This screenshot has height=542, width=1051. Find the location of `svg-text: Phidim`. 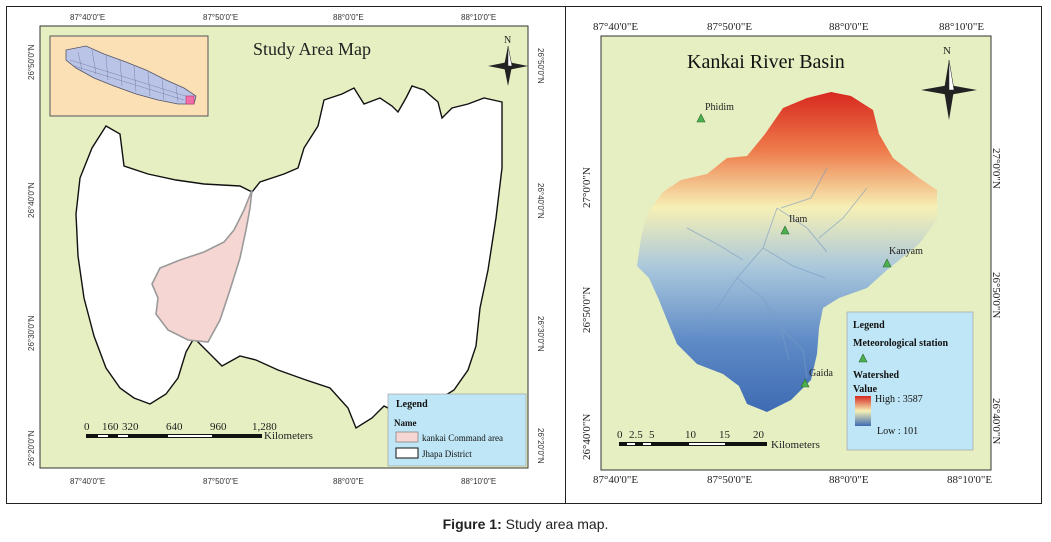

svg-text: Phidim is located at coordinates (719, 107).